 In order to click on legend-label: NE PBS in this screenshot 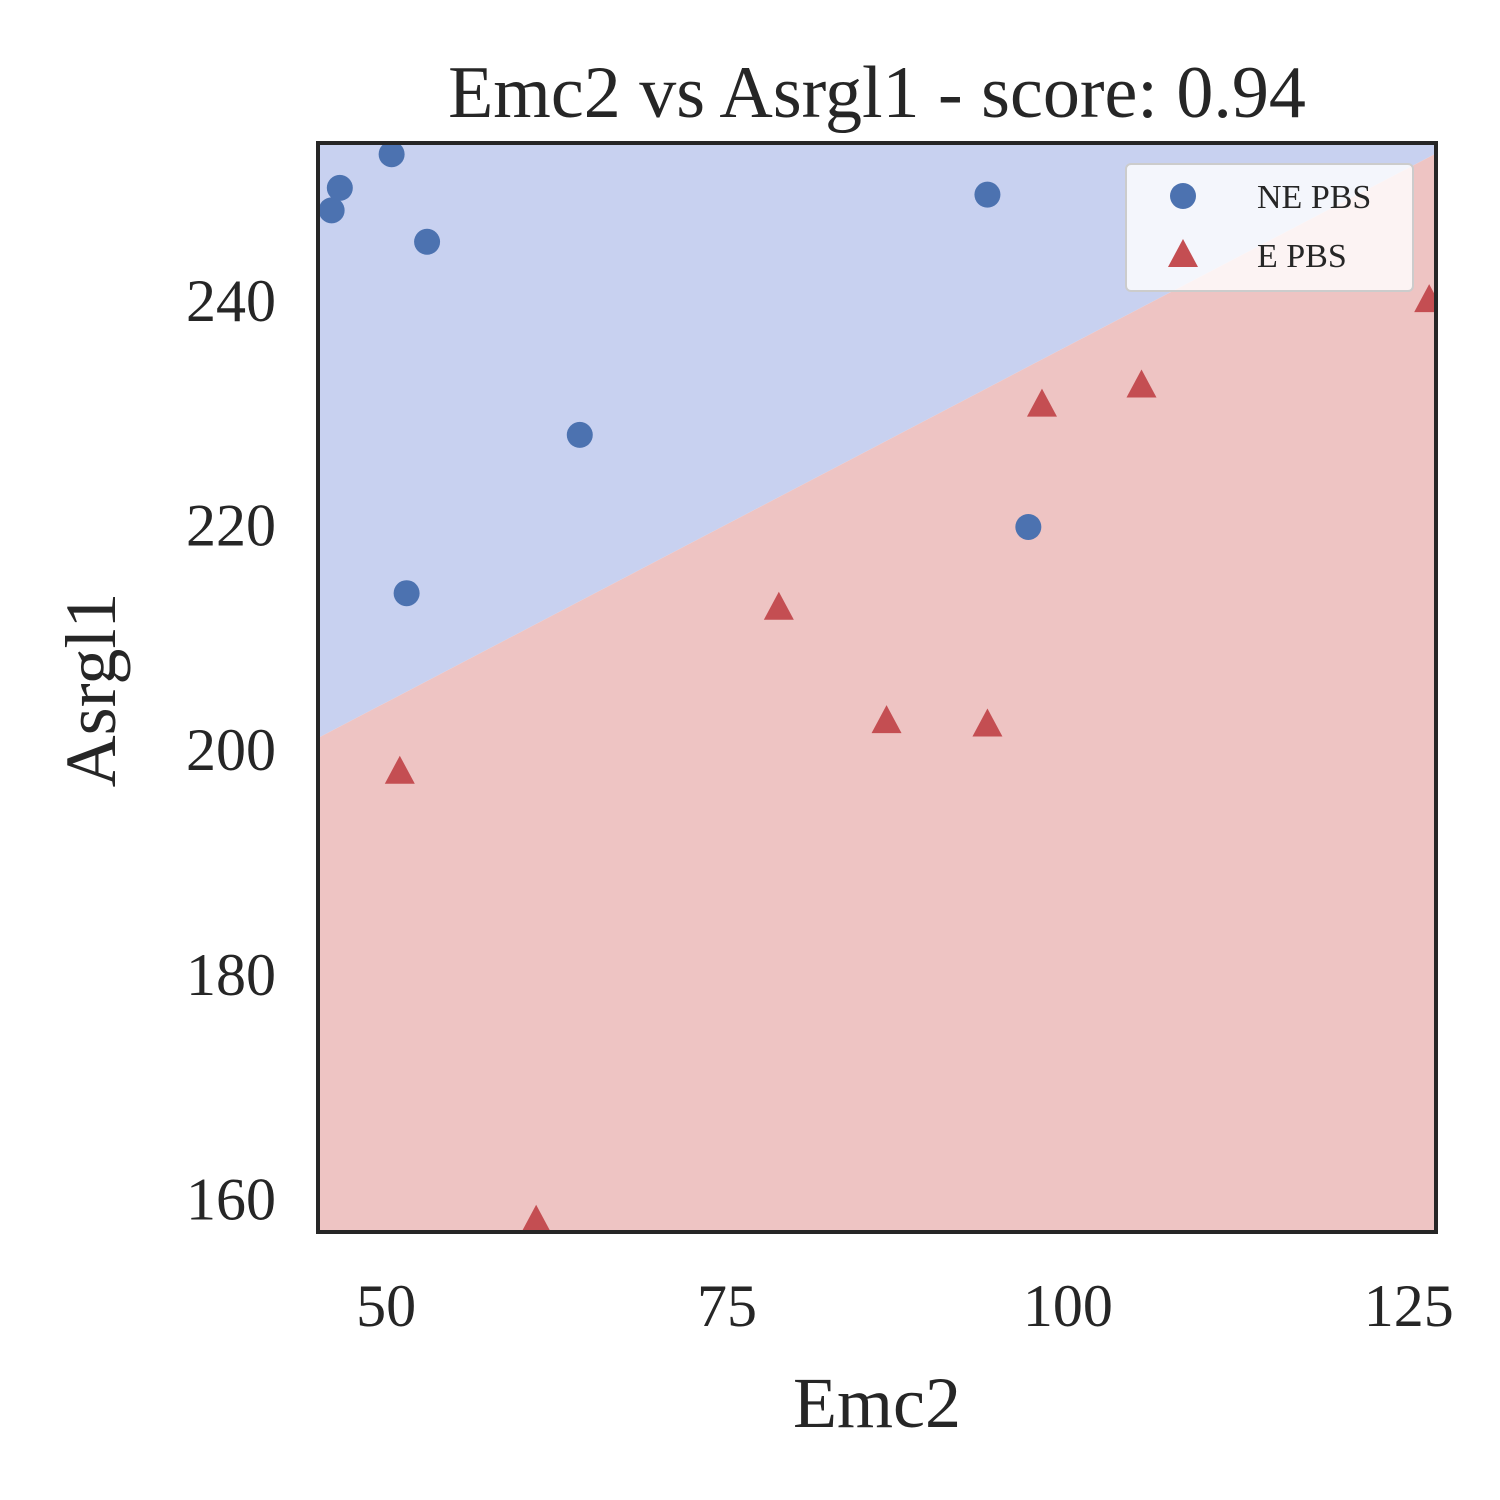, I will do `click(1314, 197)`.